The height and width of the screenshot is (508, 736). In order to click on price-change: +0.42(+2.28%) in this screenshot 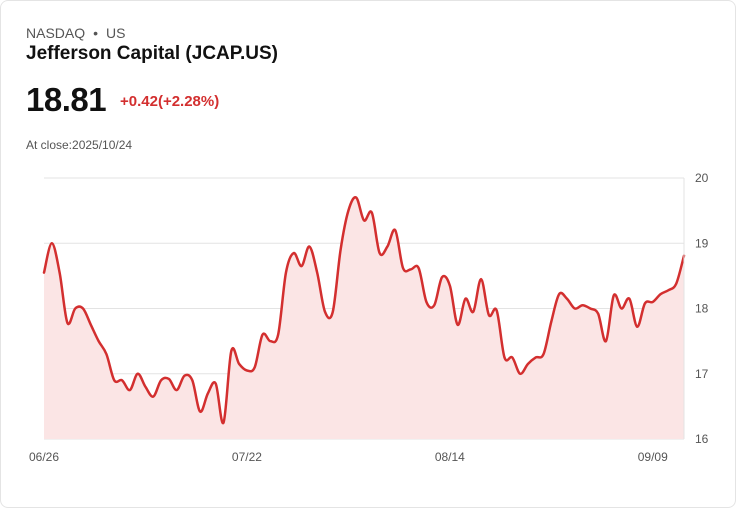, I will do `click(170, 101)`.